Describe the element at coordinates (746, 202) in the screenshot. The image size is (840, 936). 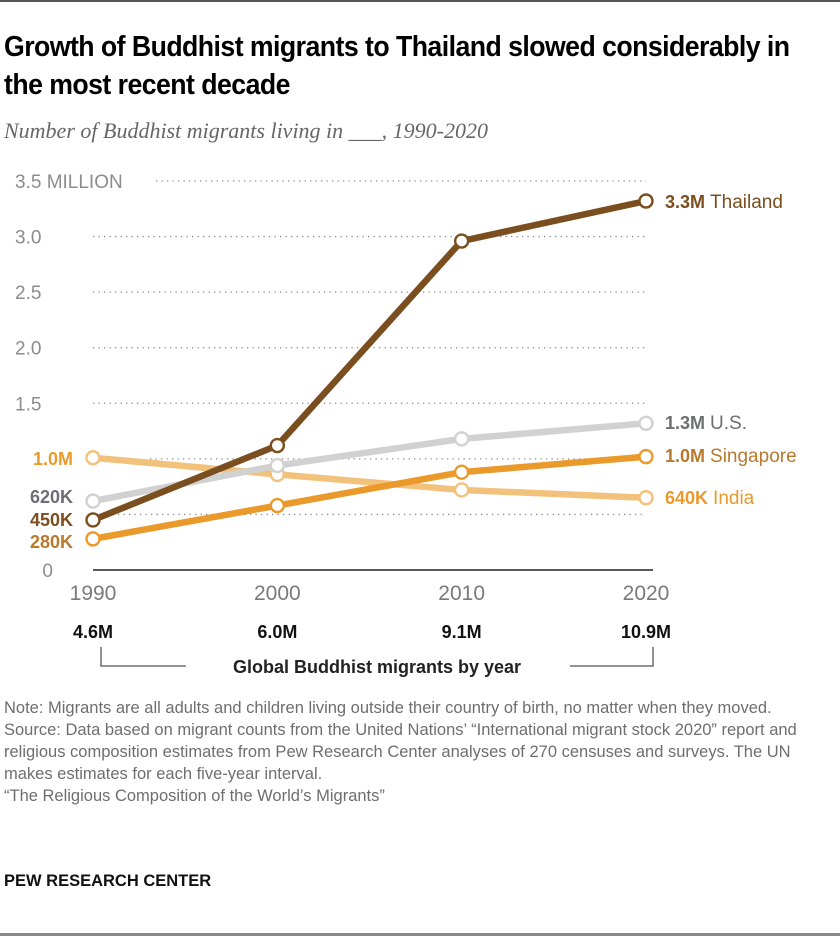
I see `series-name-label: Thailand` at that location.